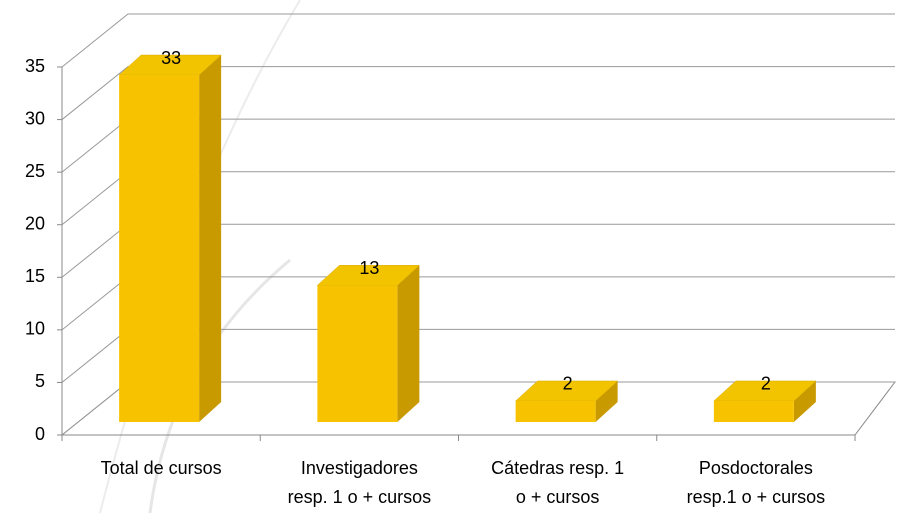 The width and height of the screenshot is (912, 513). What do you see at coordinates (40, 381) in the screenshot?
I see `y-tick-label: 5` at bounding box center [40, 381].